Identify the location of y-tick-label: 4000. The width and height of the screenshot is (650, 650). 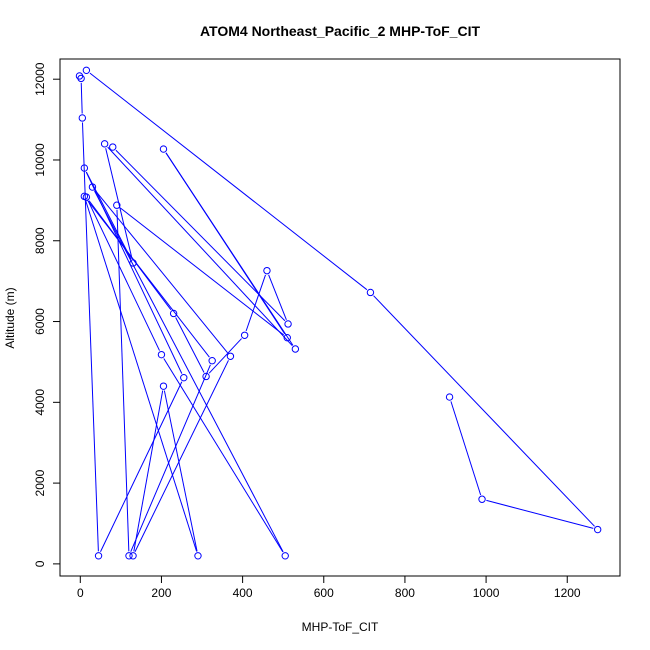
(40, 402).